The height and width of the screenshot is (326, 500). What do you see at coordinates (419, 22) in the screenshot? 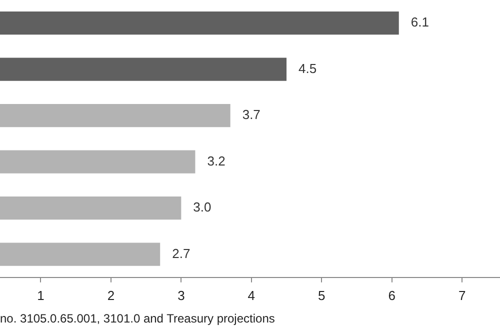
I see `data-label: 6.1` at bounding box center [419, 22].